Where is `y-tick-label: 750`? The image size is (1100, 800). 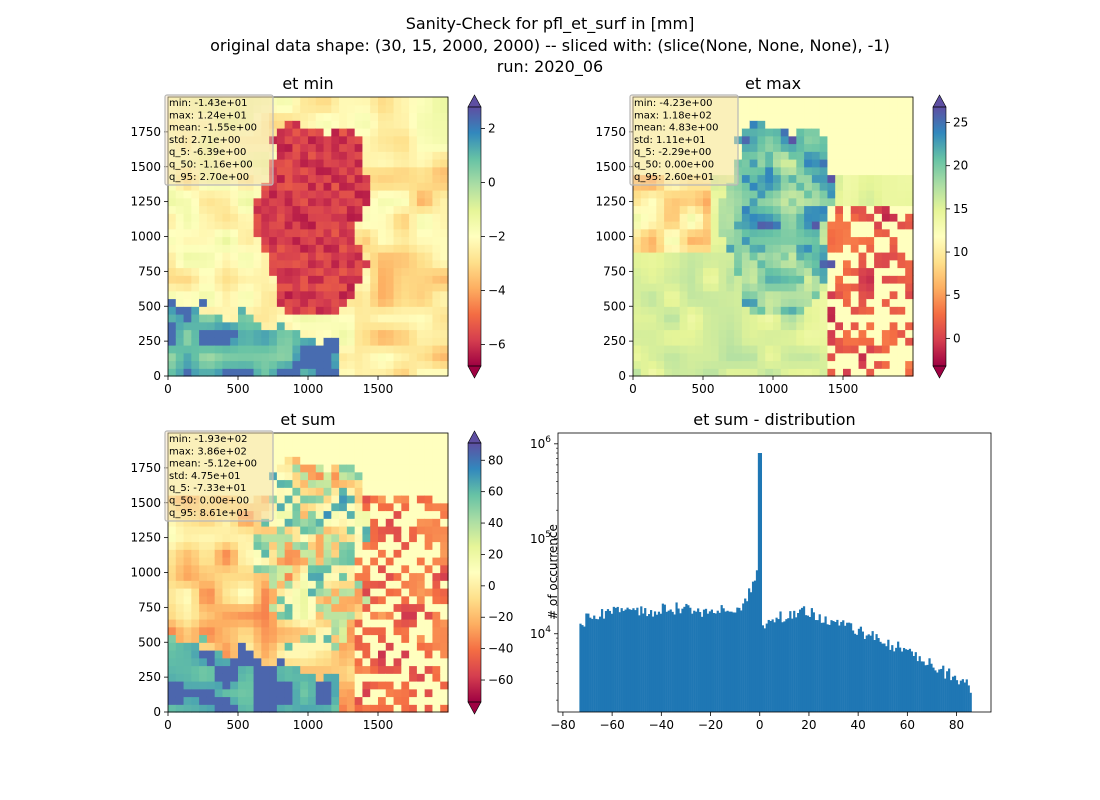
y-tick-label: 750 is located at coordinates (149, 607).